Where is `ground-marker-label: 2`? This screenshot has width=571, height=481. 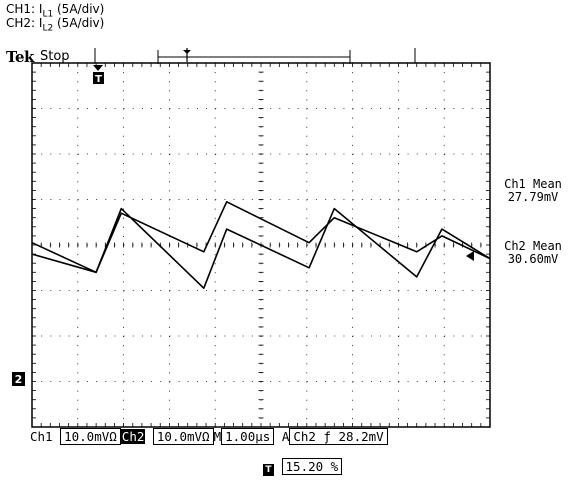
ground-marker-label: 2 is located at coordinates (19, 379).